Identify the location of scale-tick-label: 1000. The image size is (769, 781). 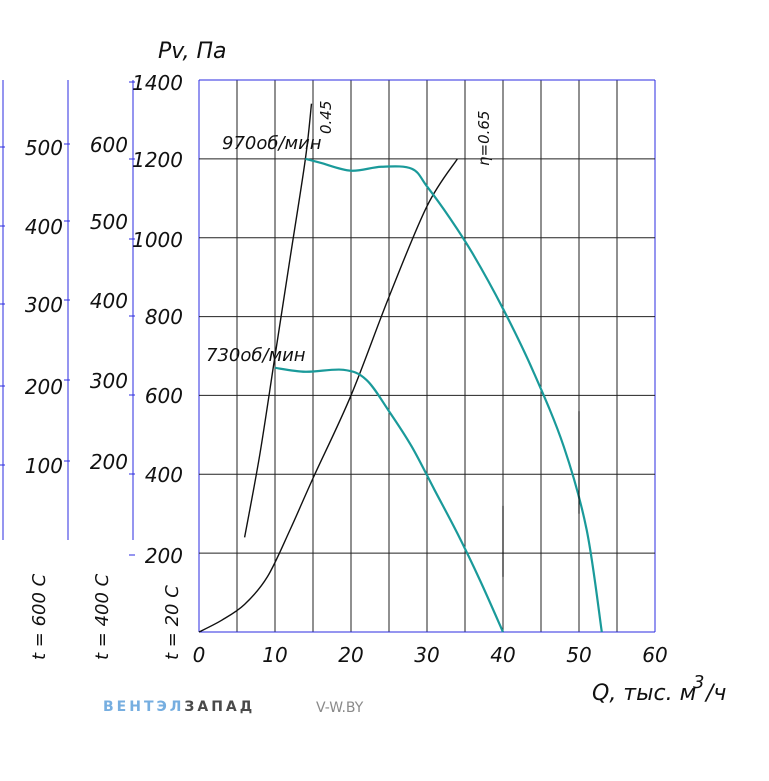
(157, 240).